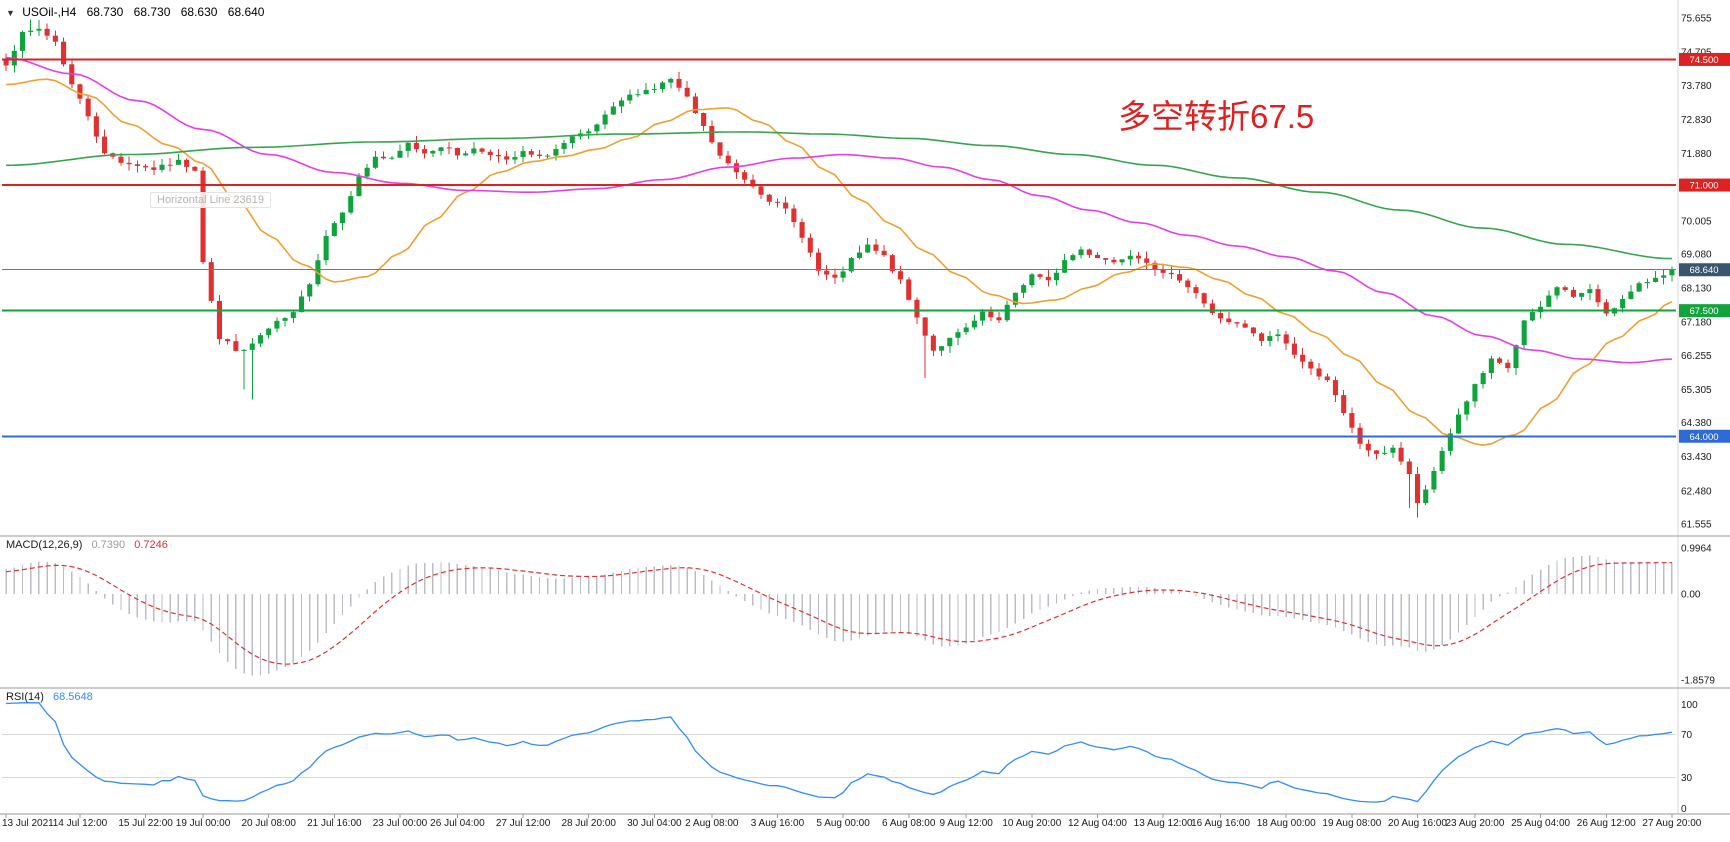 This screenshot has height=842, width=1730. I want to click on svg-text: 62.480, so click(1696, 491).